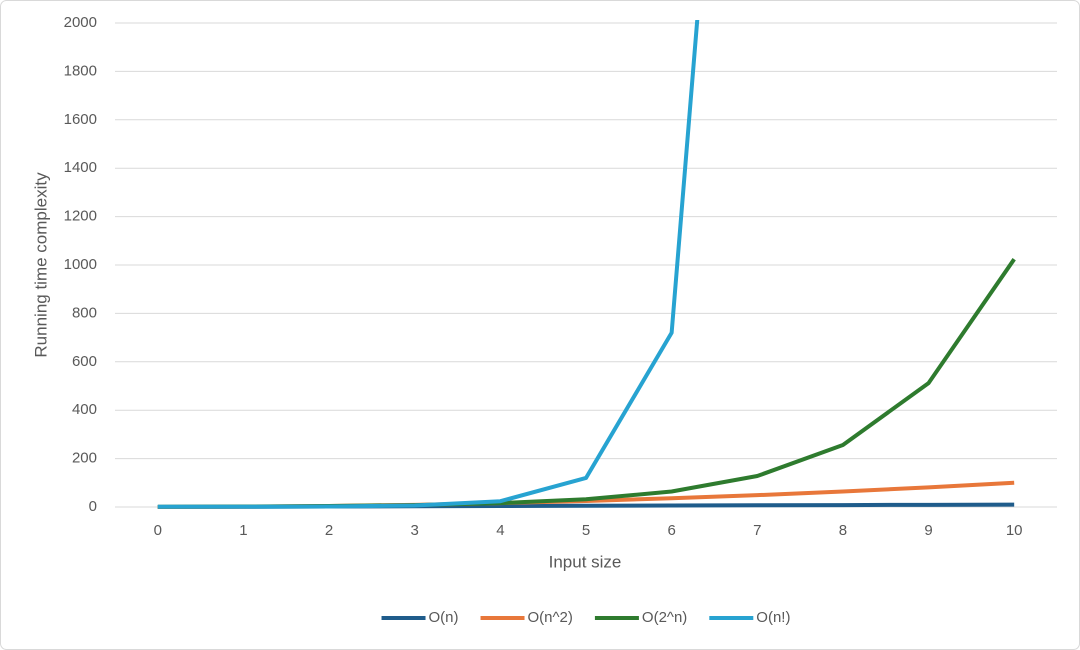 The image size is (1080, 650). I want to click on y-tick-label: 800, so click(84, 312).